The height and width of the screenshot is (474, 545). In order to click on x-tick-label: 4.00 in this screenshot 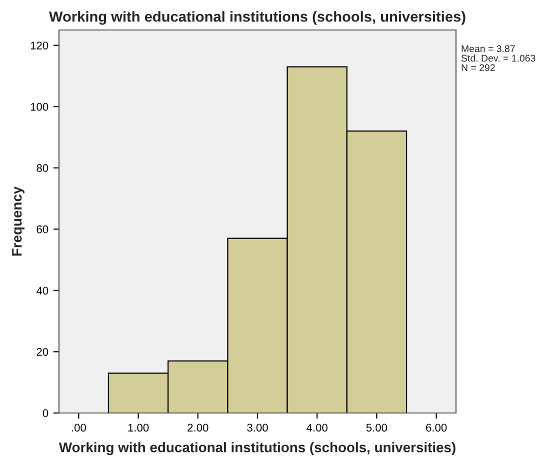, I will do `click(317, 428)`.